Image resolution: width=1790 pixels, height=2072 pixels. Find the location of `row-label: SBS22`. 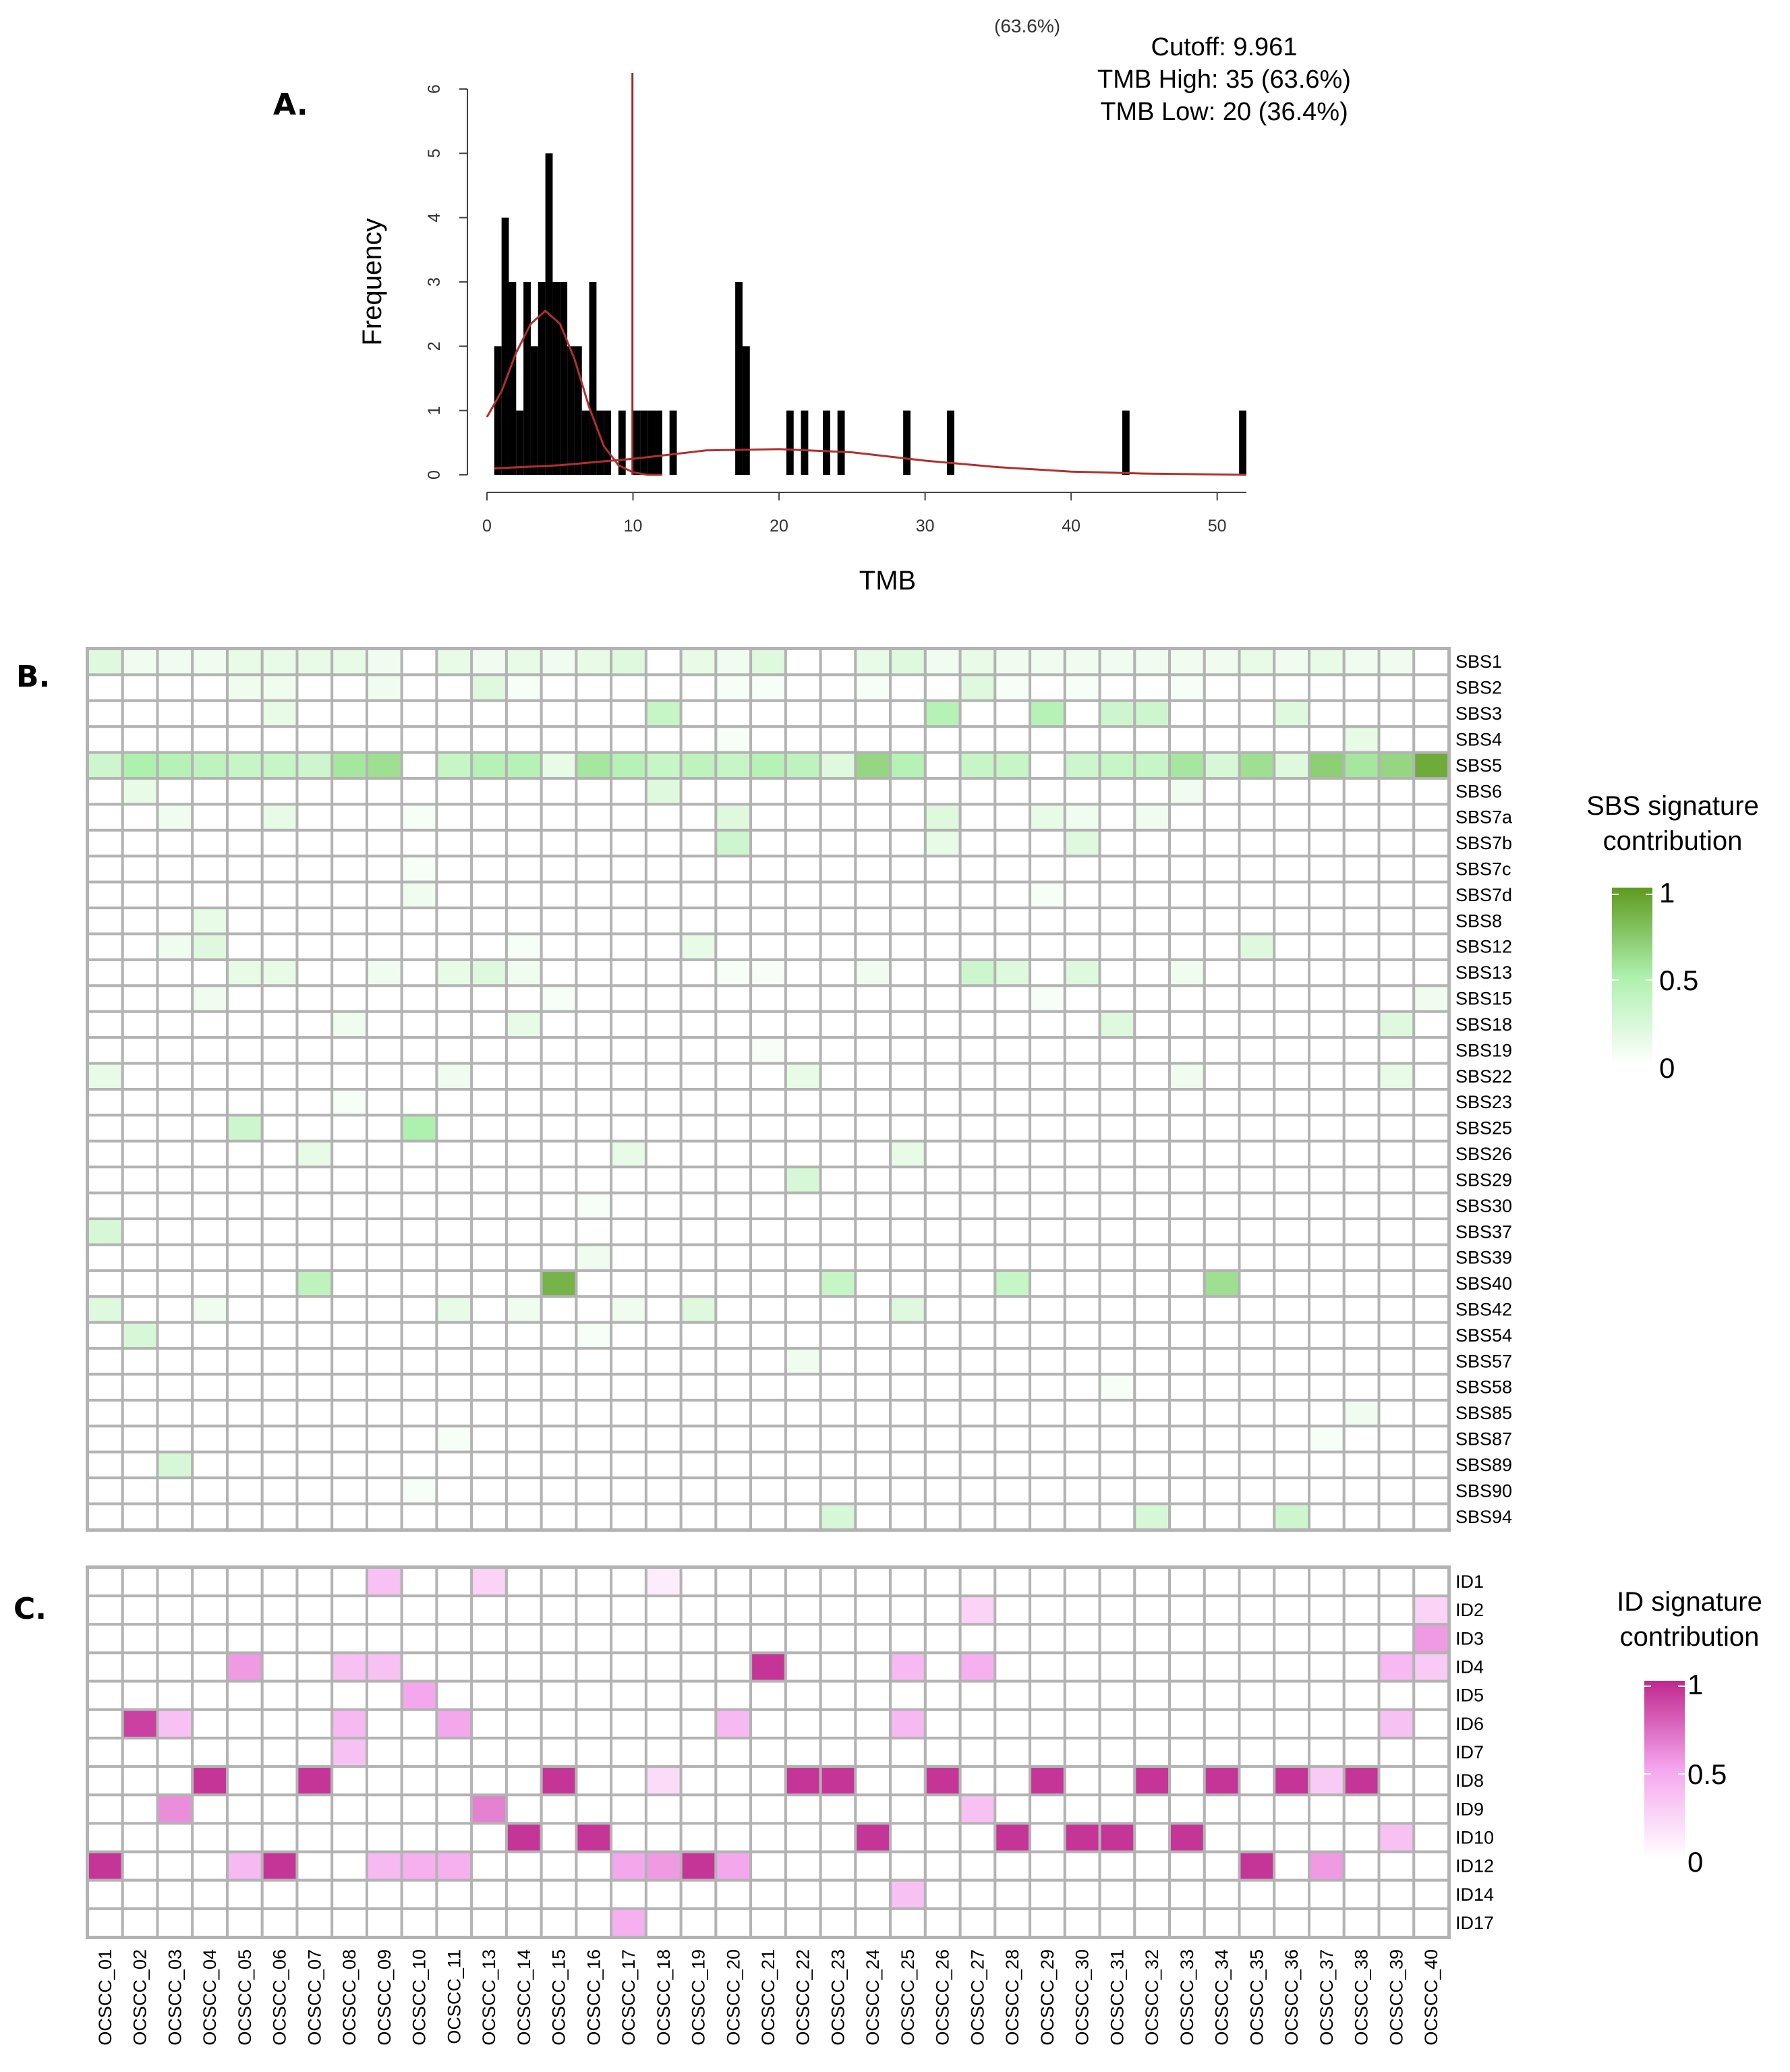

row-label: SBS22 is located at coordinates (1483, 1076).